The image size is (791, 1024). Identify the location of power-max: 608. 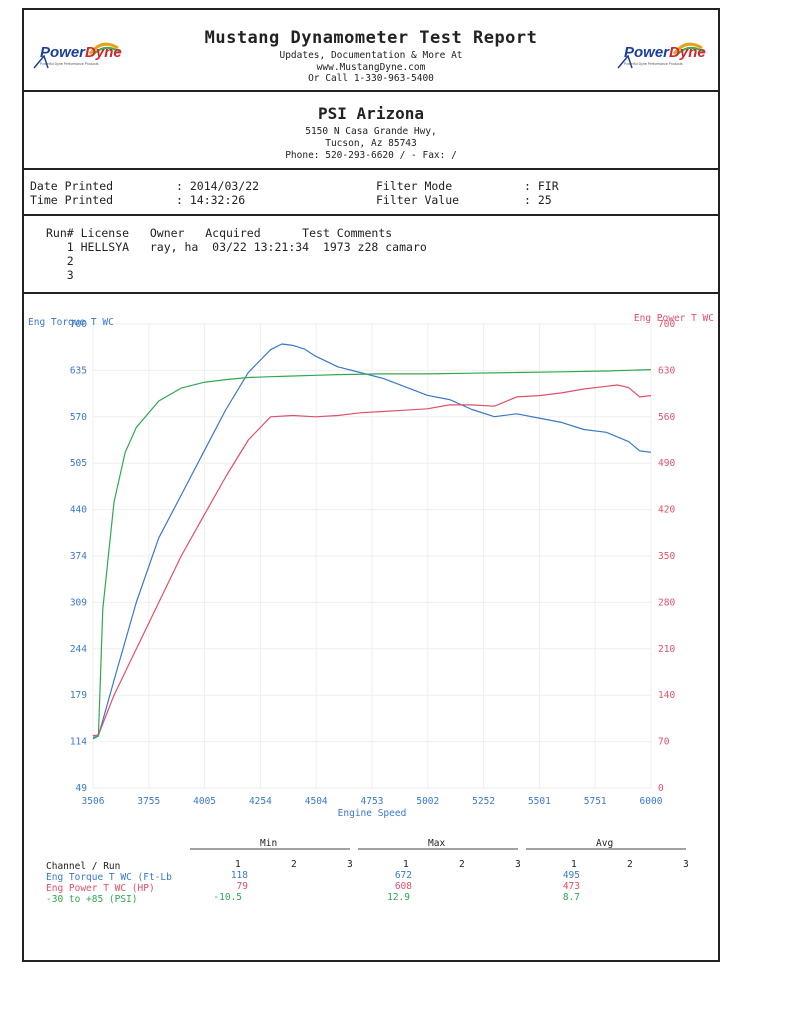
(403, 886).